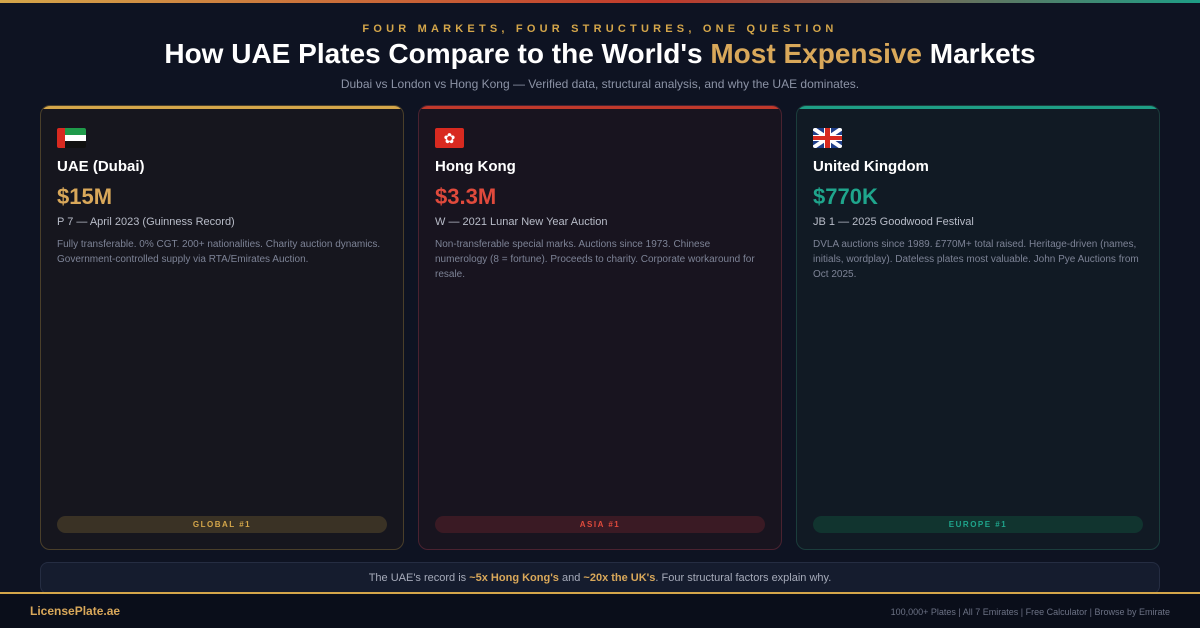  I want to click on card-country: Hong Kong, so click(475, 166).